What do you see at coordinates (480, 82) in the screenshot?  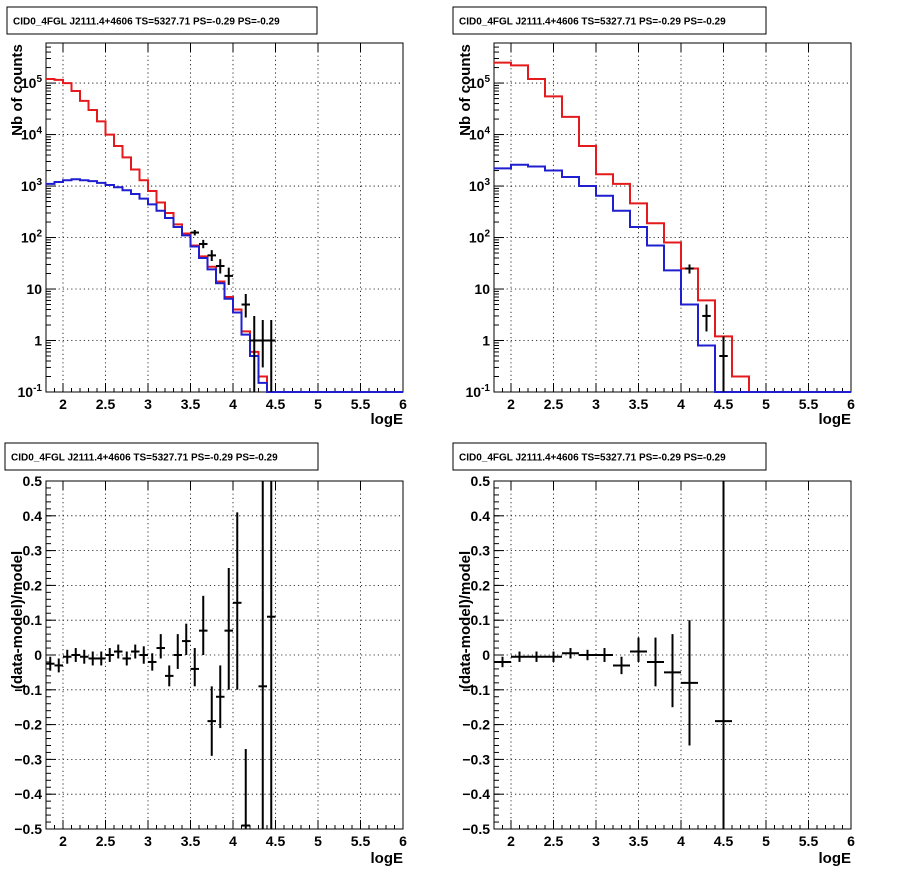 I see `y-tick-label: 10⁵` at bounding box center [480, 82].